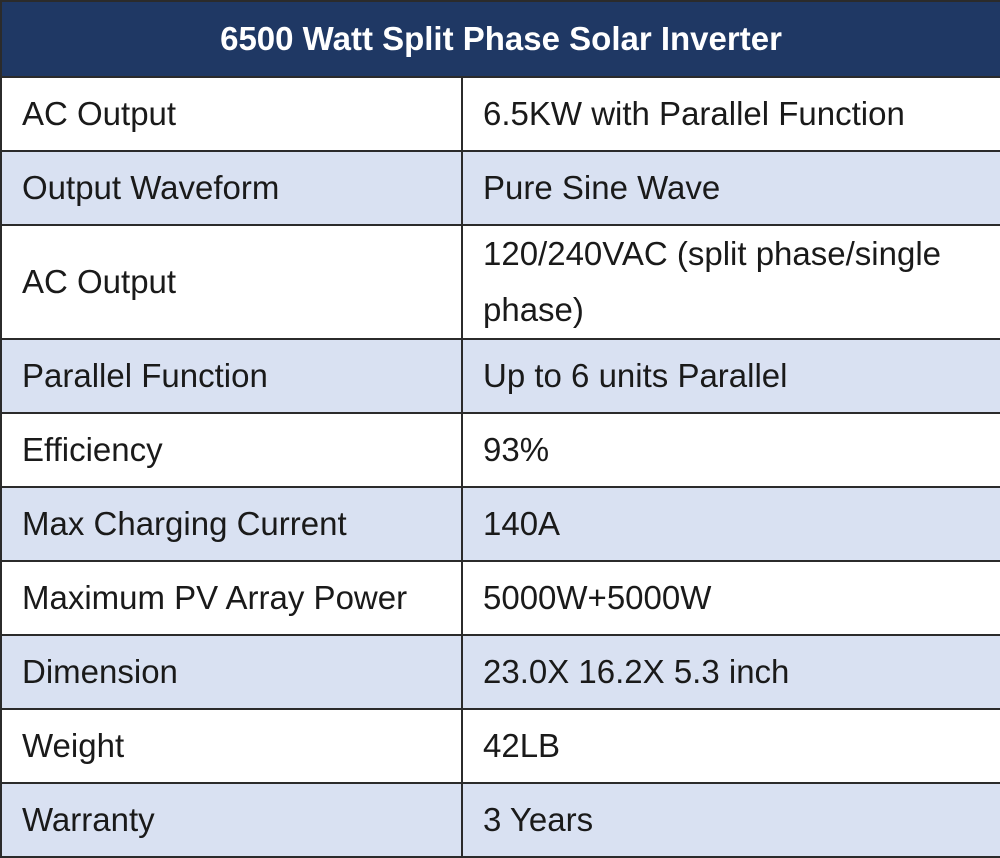  I want to click on table-row: Weight 42LB, so click(500, 746).